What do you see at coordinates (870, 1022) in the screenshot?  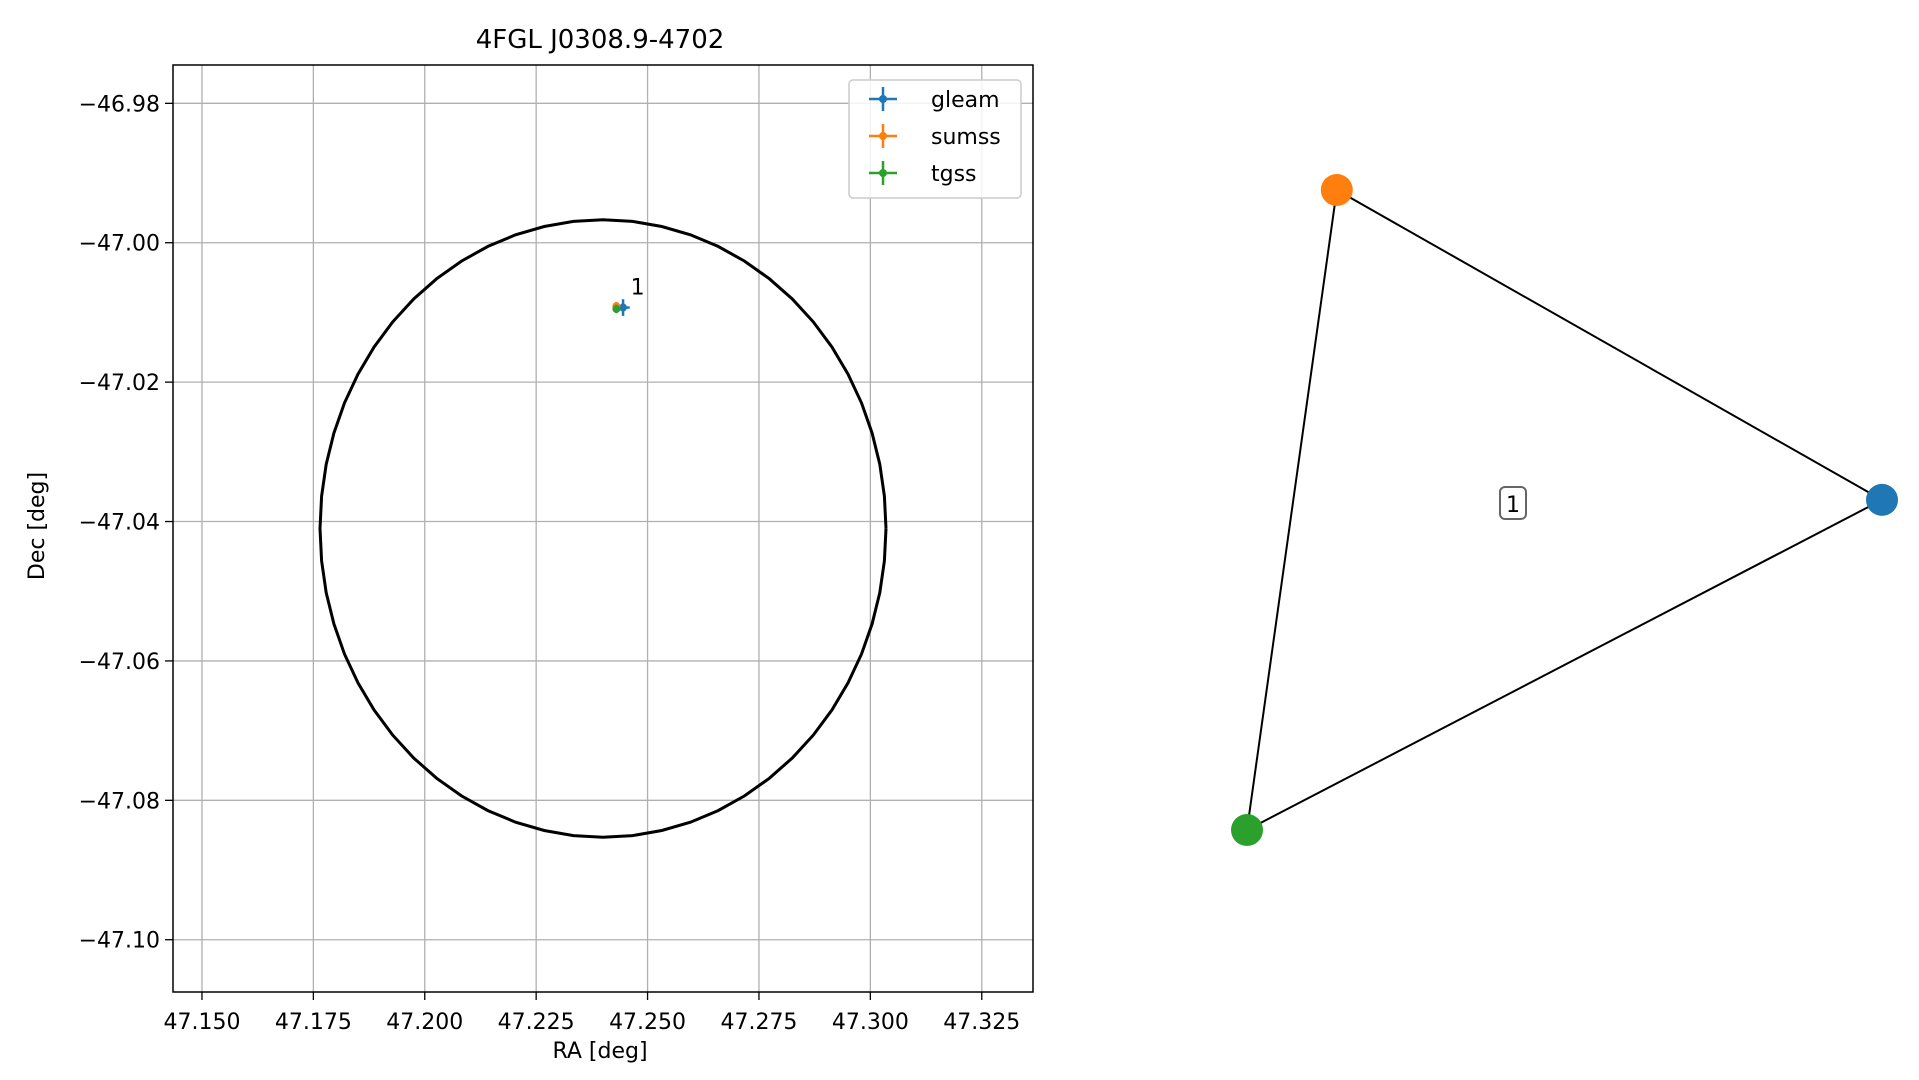 I see `x-tick-label: 47.300` at bounding box center [870, 1022].